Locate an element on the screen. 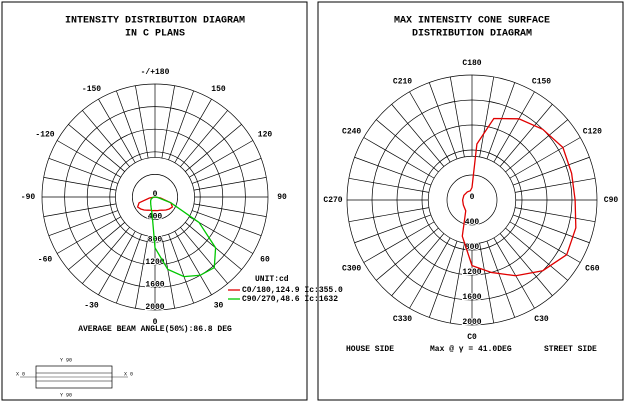 The width and height of the screenshot is (626, 403). angle-tick-label: C150 is located at coordinates (541, 81).